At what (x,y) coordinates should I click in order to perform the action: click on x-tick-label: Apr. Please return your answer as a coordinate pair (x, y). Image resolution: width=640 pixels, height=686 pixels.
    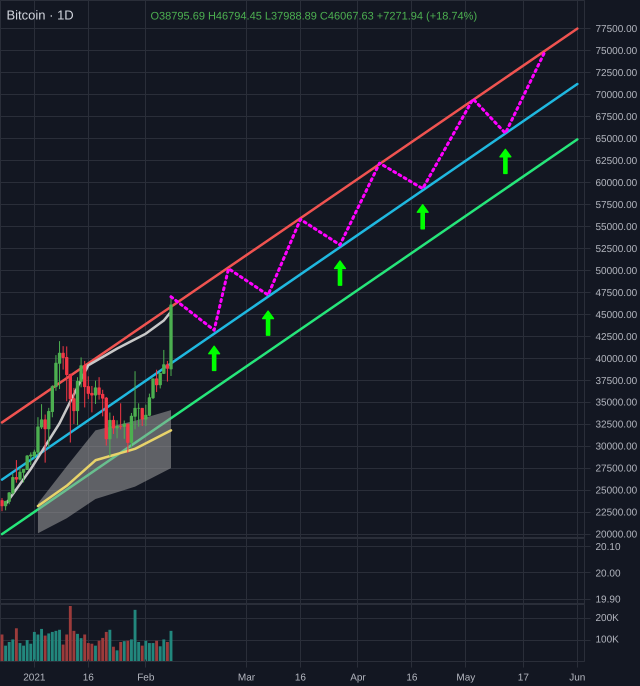
    Looking at the image, I should click on (358, 678).